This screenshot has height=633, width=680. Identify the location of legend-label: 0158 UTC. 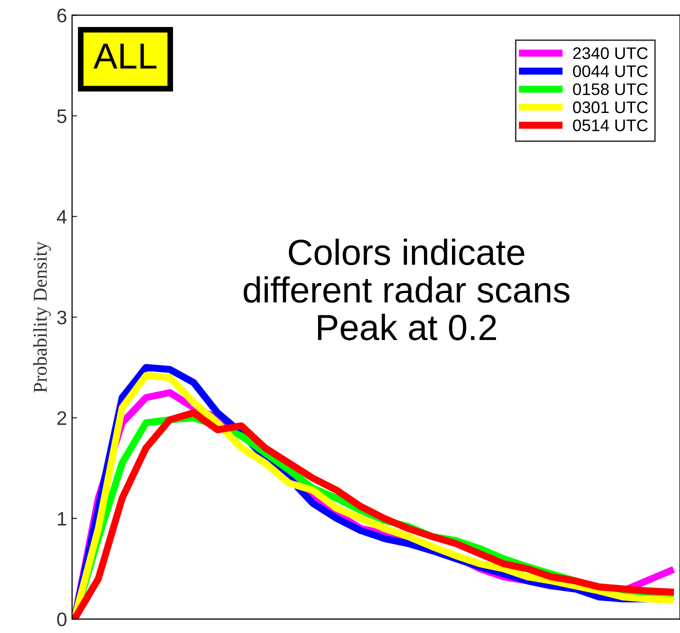
(610, 89).